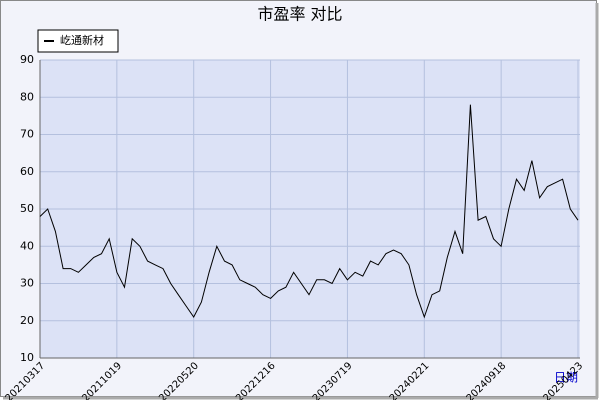  Describe the element at coordinates (27, 171) in the screenshot. I see `y-tick-label: 60` at that location.